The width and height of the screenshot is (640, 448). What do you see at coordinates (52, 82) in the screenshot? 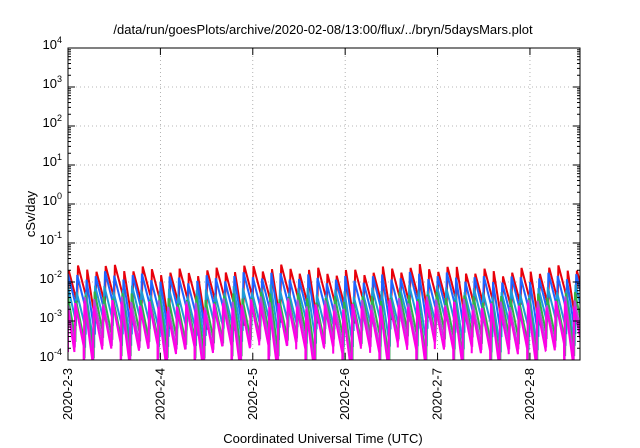
I see `y-tick-label: 10³` at bounding box center [52, 82].